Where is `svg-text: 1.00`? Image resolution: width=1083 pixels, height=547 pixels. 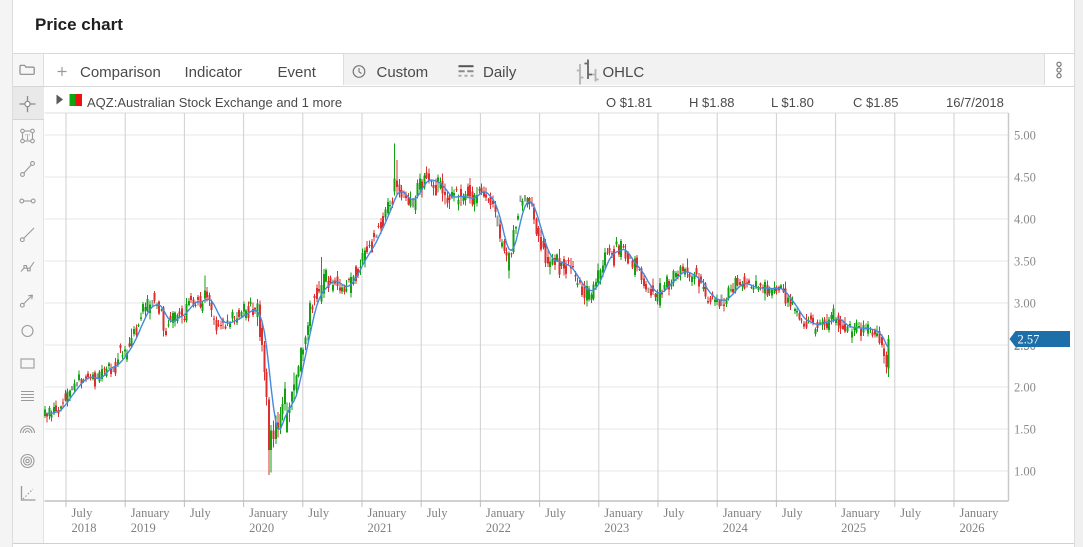
svg-text: 1.00 is located at coordinates (1025, 472).